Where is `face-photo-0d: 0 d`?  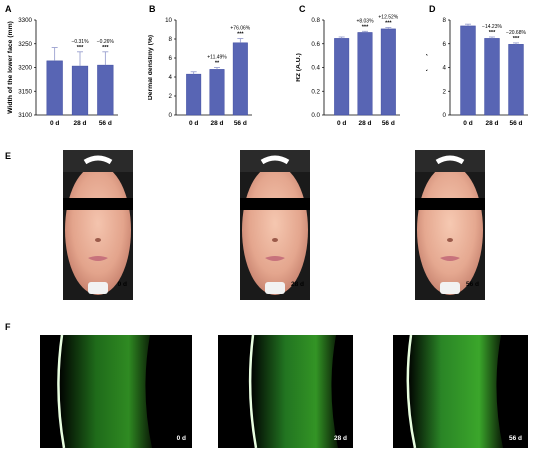 face-photo-0d: 0 d is located at coordinates (98, 225).